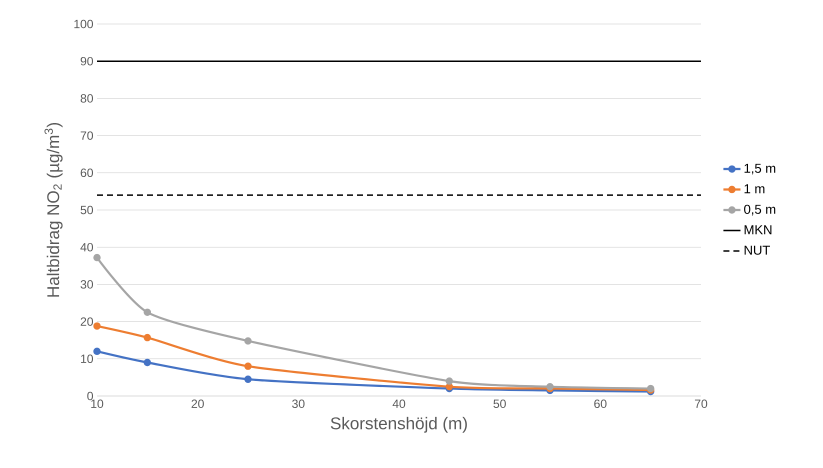 This screenshot has width=823, height=468. Describe the element at coordinates (90, 396) in the screenshot. I see `y-tick-label: 0` at that location.